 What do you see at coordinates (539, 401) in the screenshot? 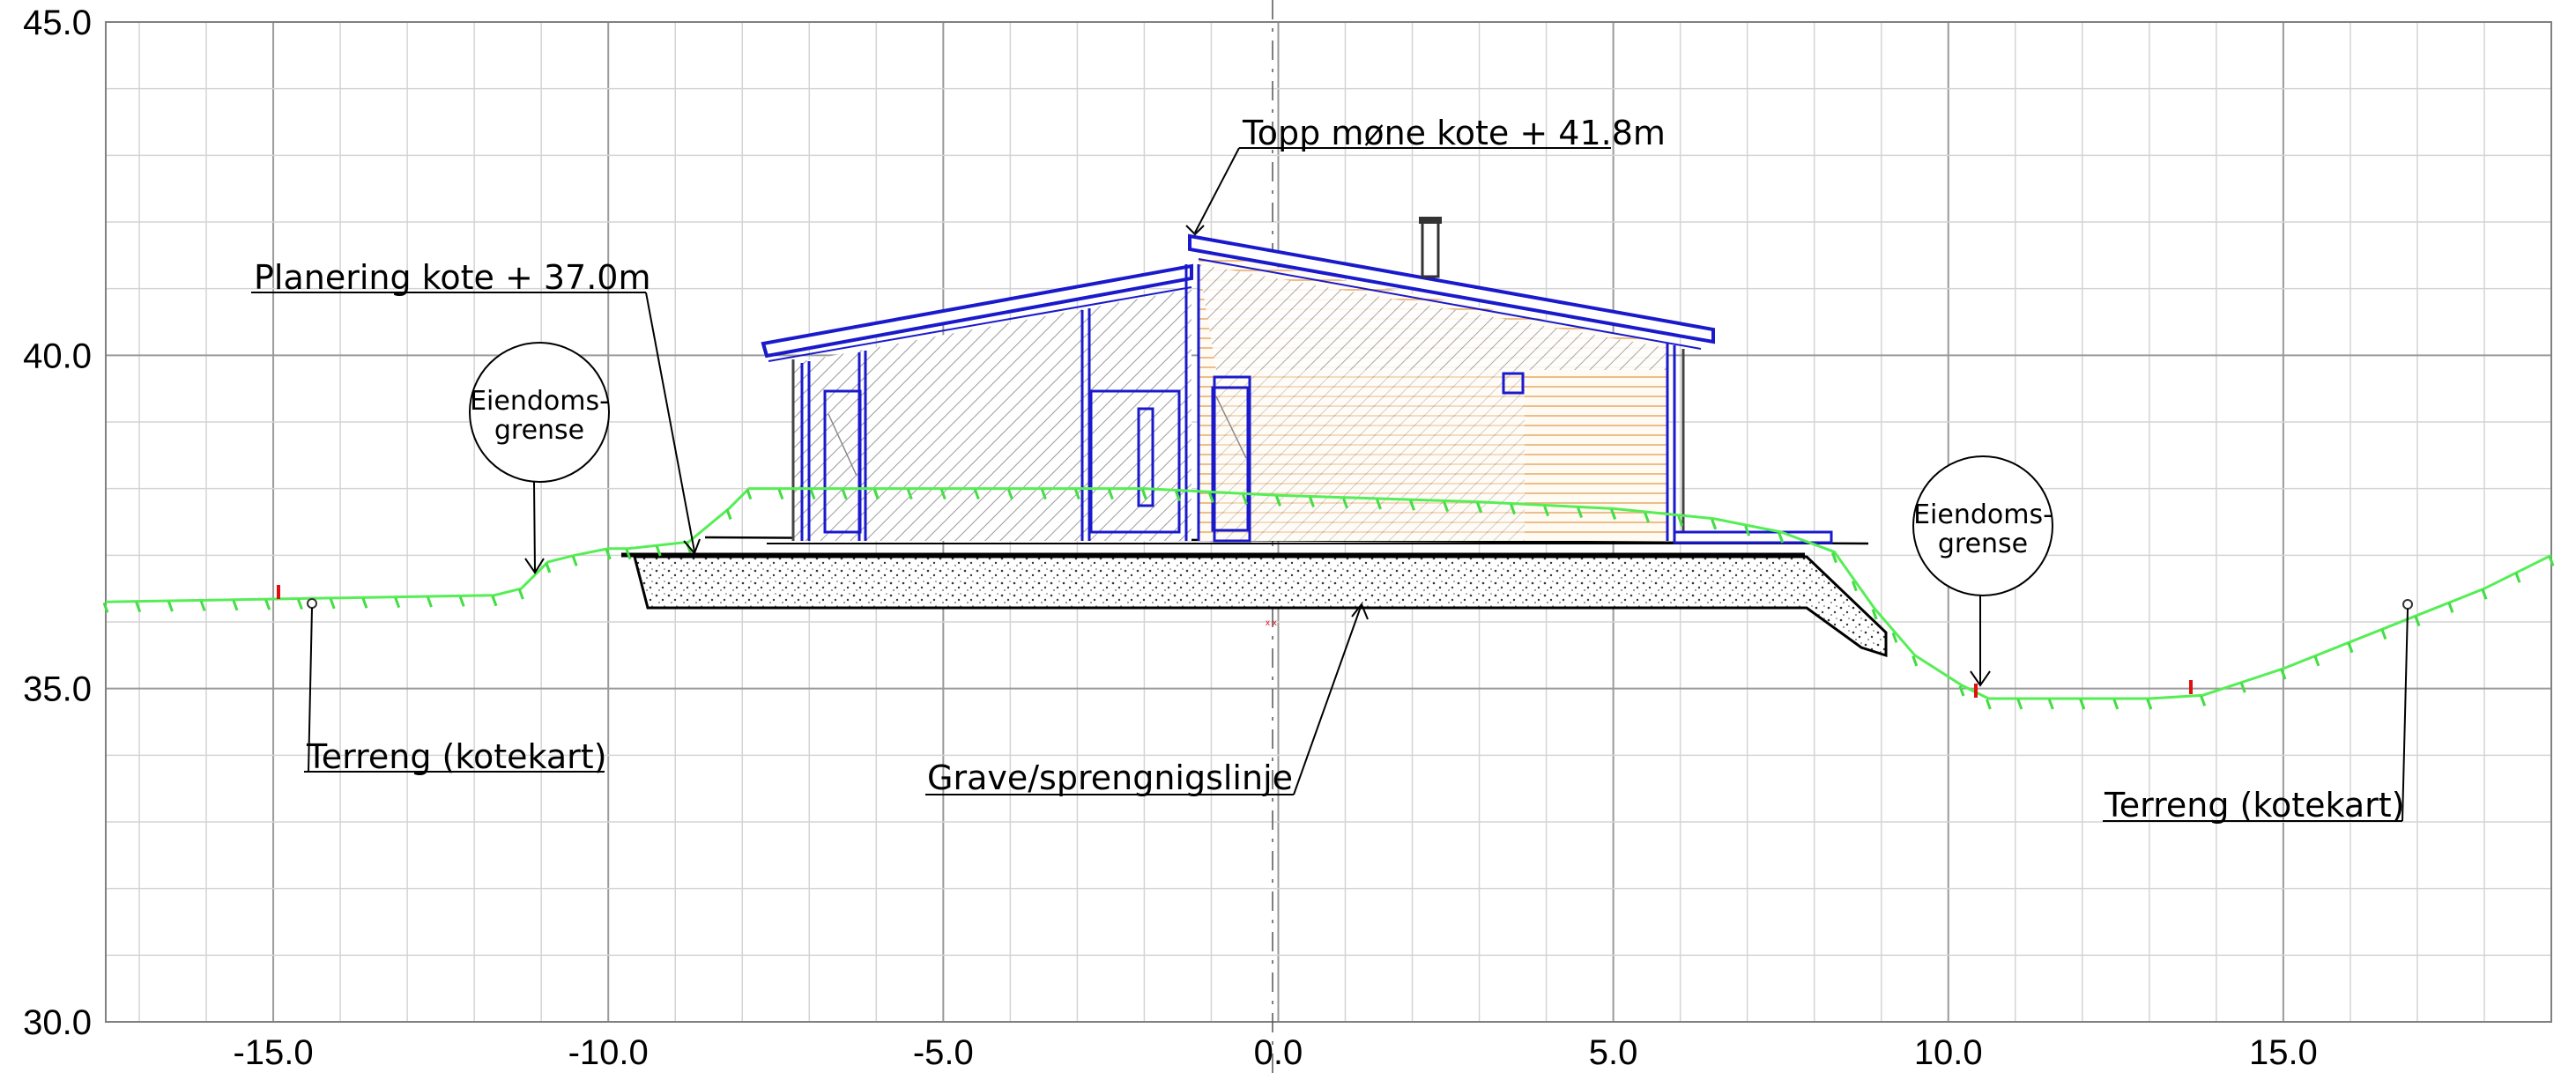
I see `boundary-left-line1: Eiendoms-` at bounding box center [539, 401].